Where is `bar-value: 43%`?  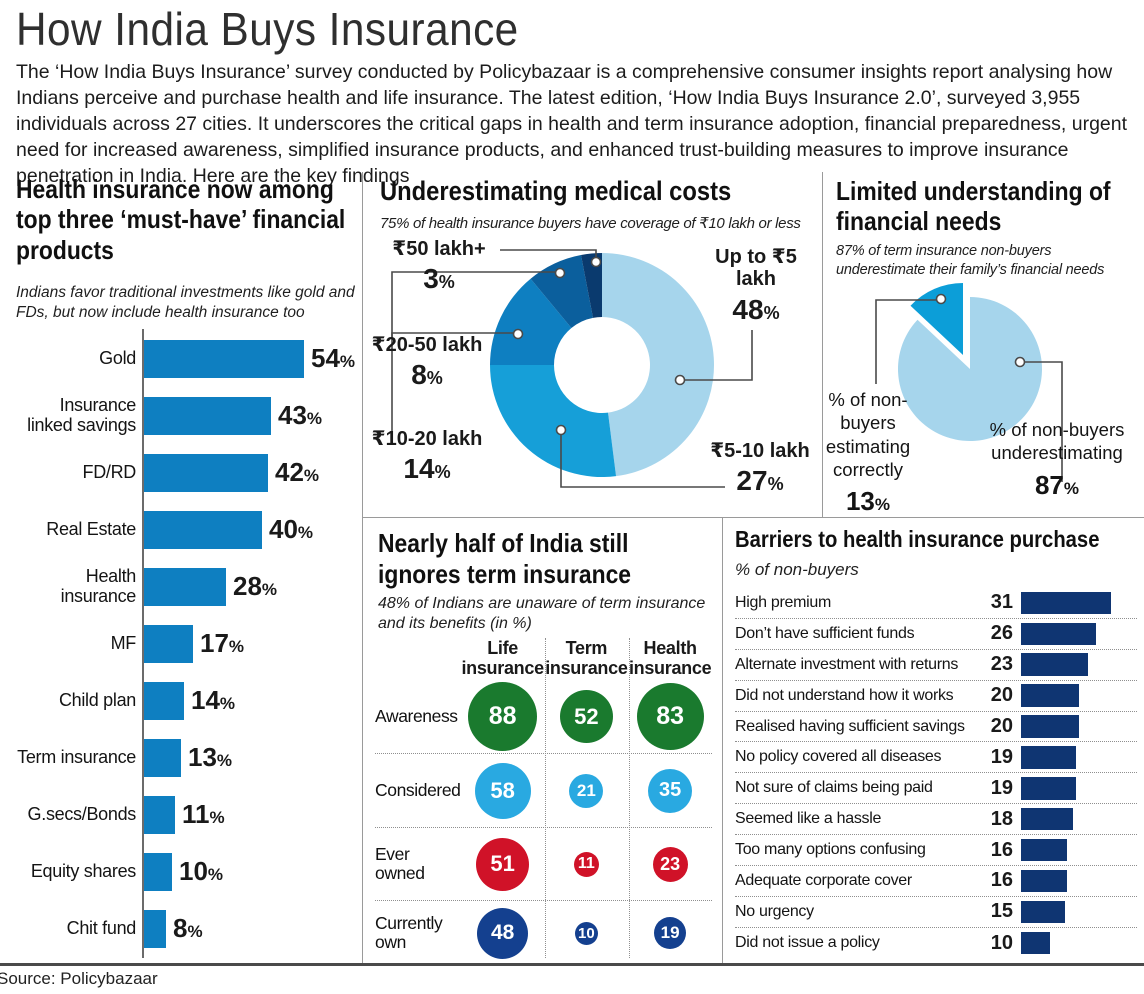
bar-value: 43% is located at coordinates (300, 415).